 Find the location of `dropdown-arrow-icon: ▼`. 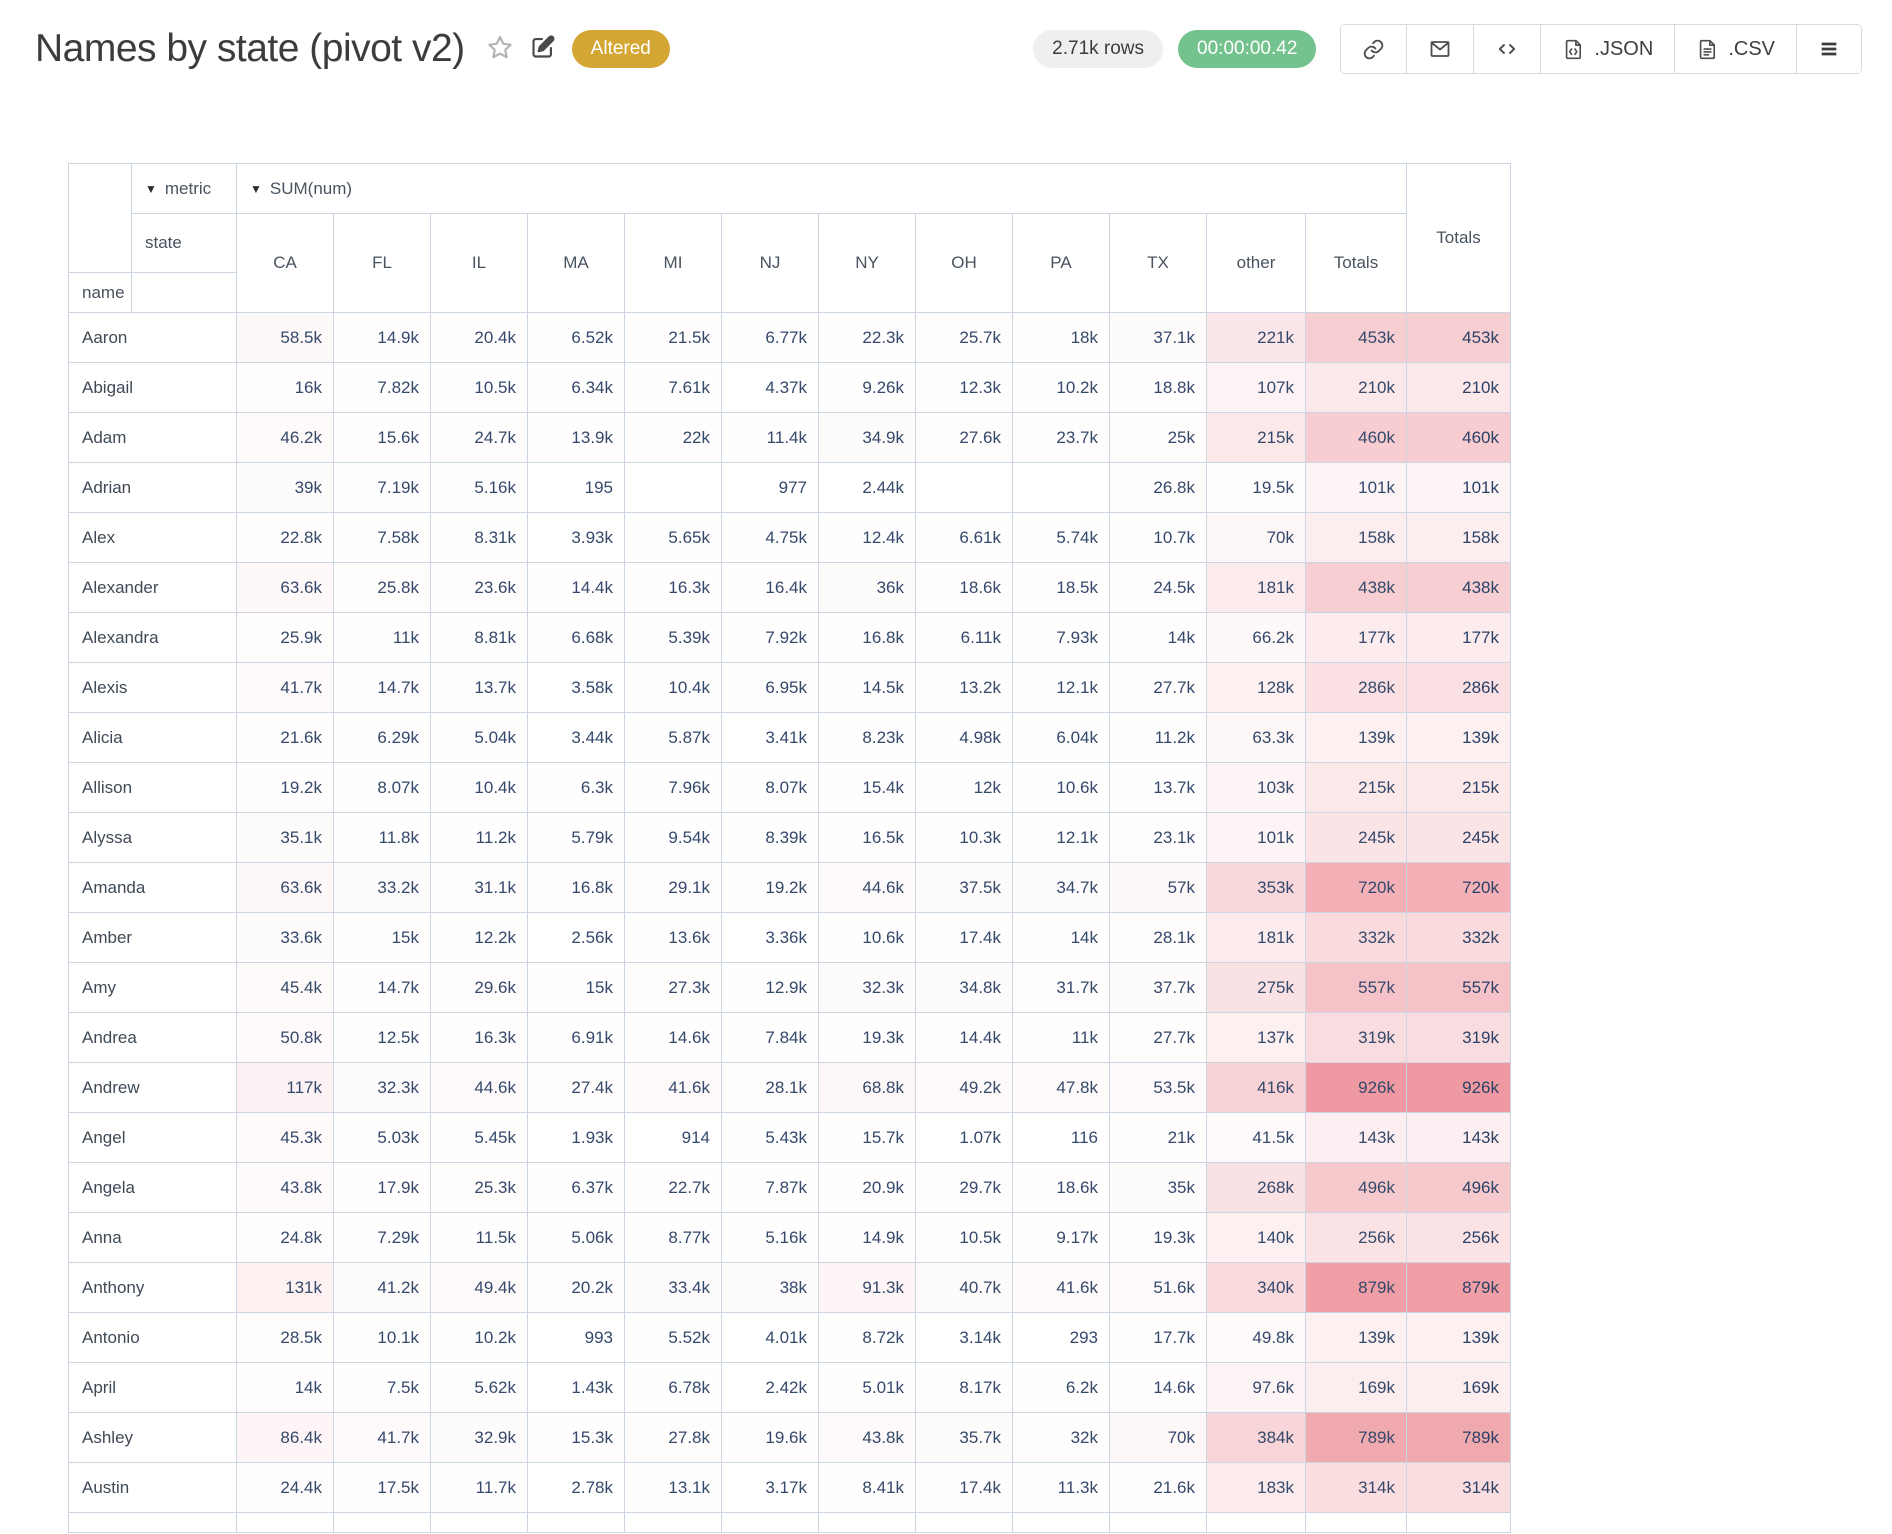

dropdown-arrow-icon: ▼ is located at coordinates (256, 188).